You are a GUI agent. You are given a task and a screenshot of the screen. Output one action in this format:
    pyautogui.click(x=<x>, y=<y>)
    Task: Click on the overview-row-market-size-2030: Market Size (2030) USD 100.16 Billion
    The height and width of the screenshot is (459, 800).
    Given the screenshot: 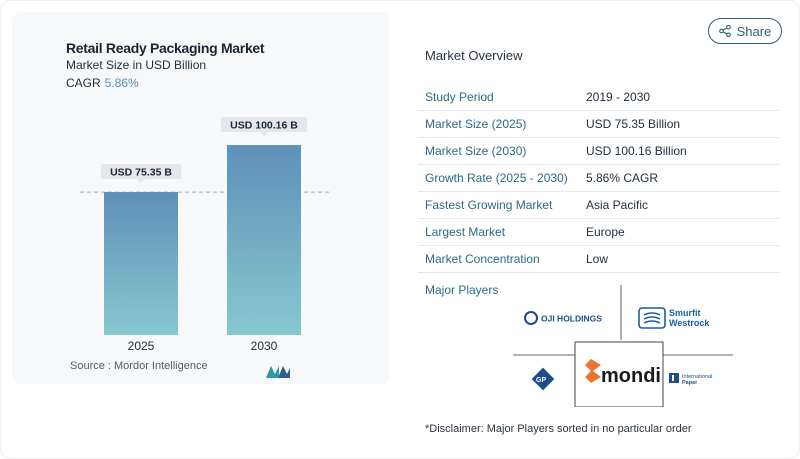 What is the action you would take?
    pyautogui.click(x=599, y=151)
    